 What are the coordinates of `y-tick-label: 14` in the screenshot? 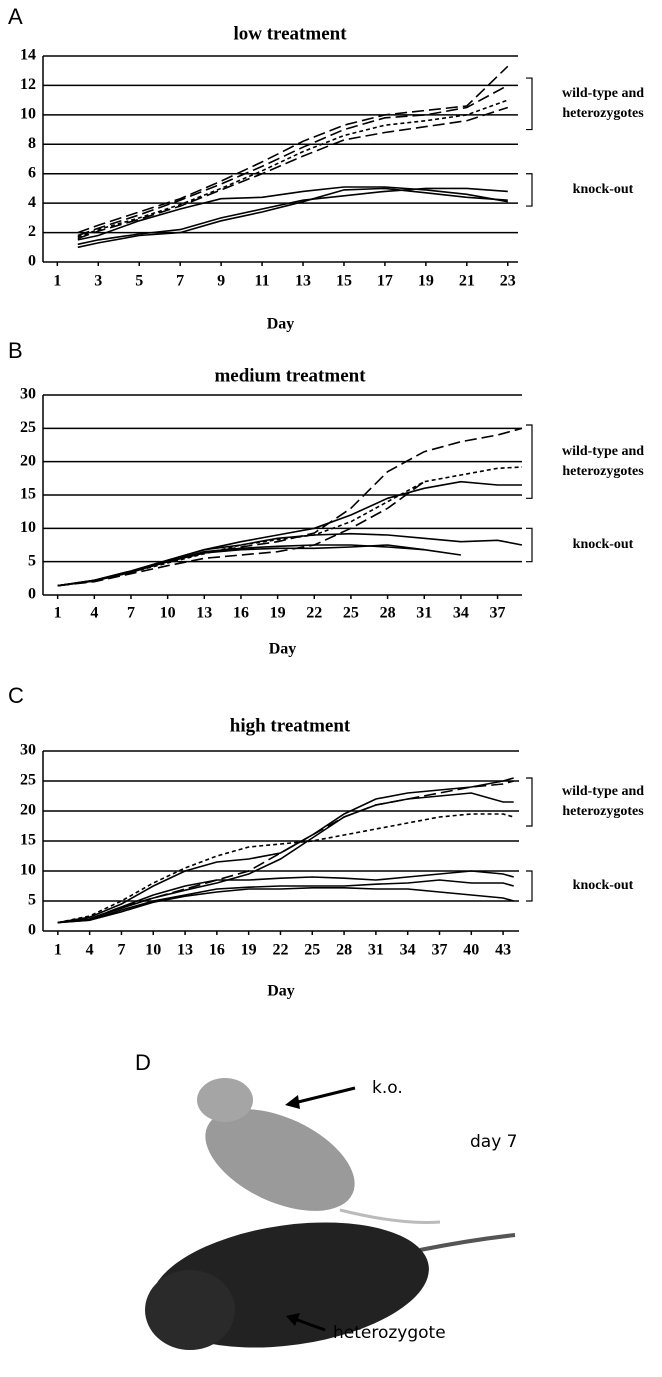 It's located at (28, 55).